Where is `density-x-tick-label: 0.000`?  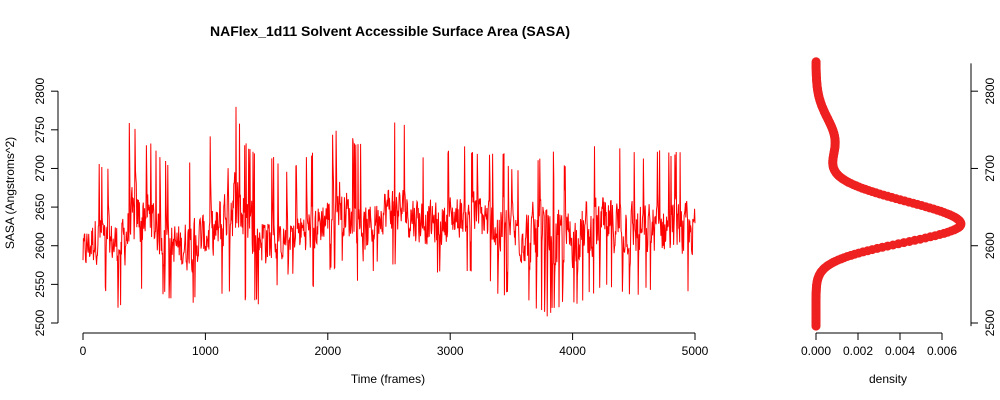
density-x-tick-label: 0.000 is located at coordinates (816, 351).